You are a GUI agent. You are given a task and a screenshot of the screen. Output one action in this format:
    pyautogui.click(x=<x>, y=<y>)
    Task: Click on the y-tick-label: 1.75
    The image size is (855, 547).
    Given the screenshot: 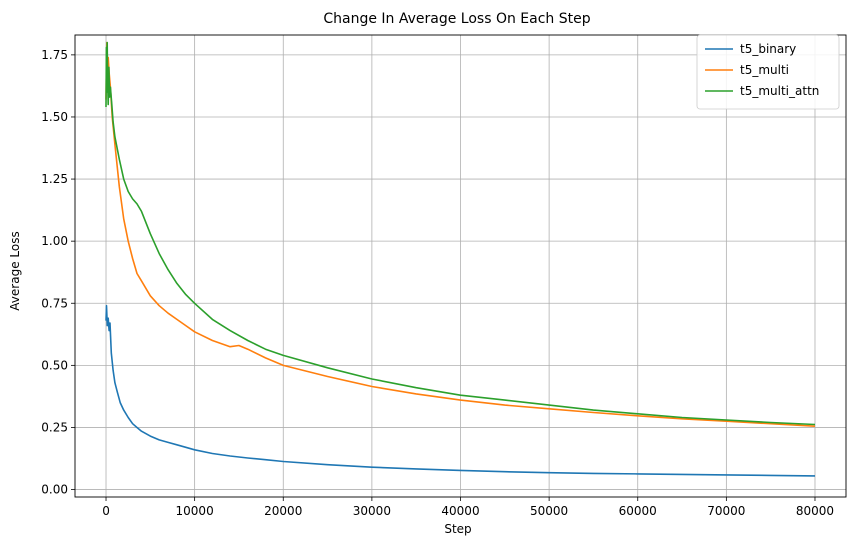 What is the action you would take?
    pyautogui.click(x=54, y=55)
    